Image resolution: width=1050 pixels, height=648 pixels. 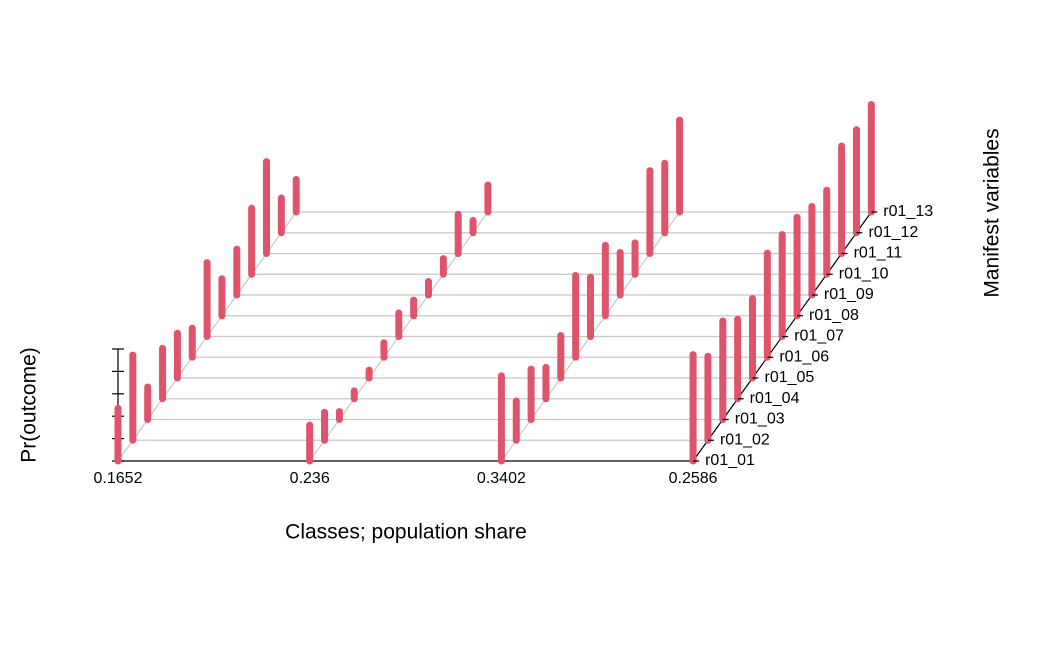 I want to click on x-tick-label: 0.236, so click(x=310, y=478).